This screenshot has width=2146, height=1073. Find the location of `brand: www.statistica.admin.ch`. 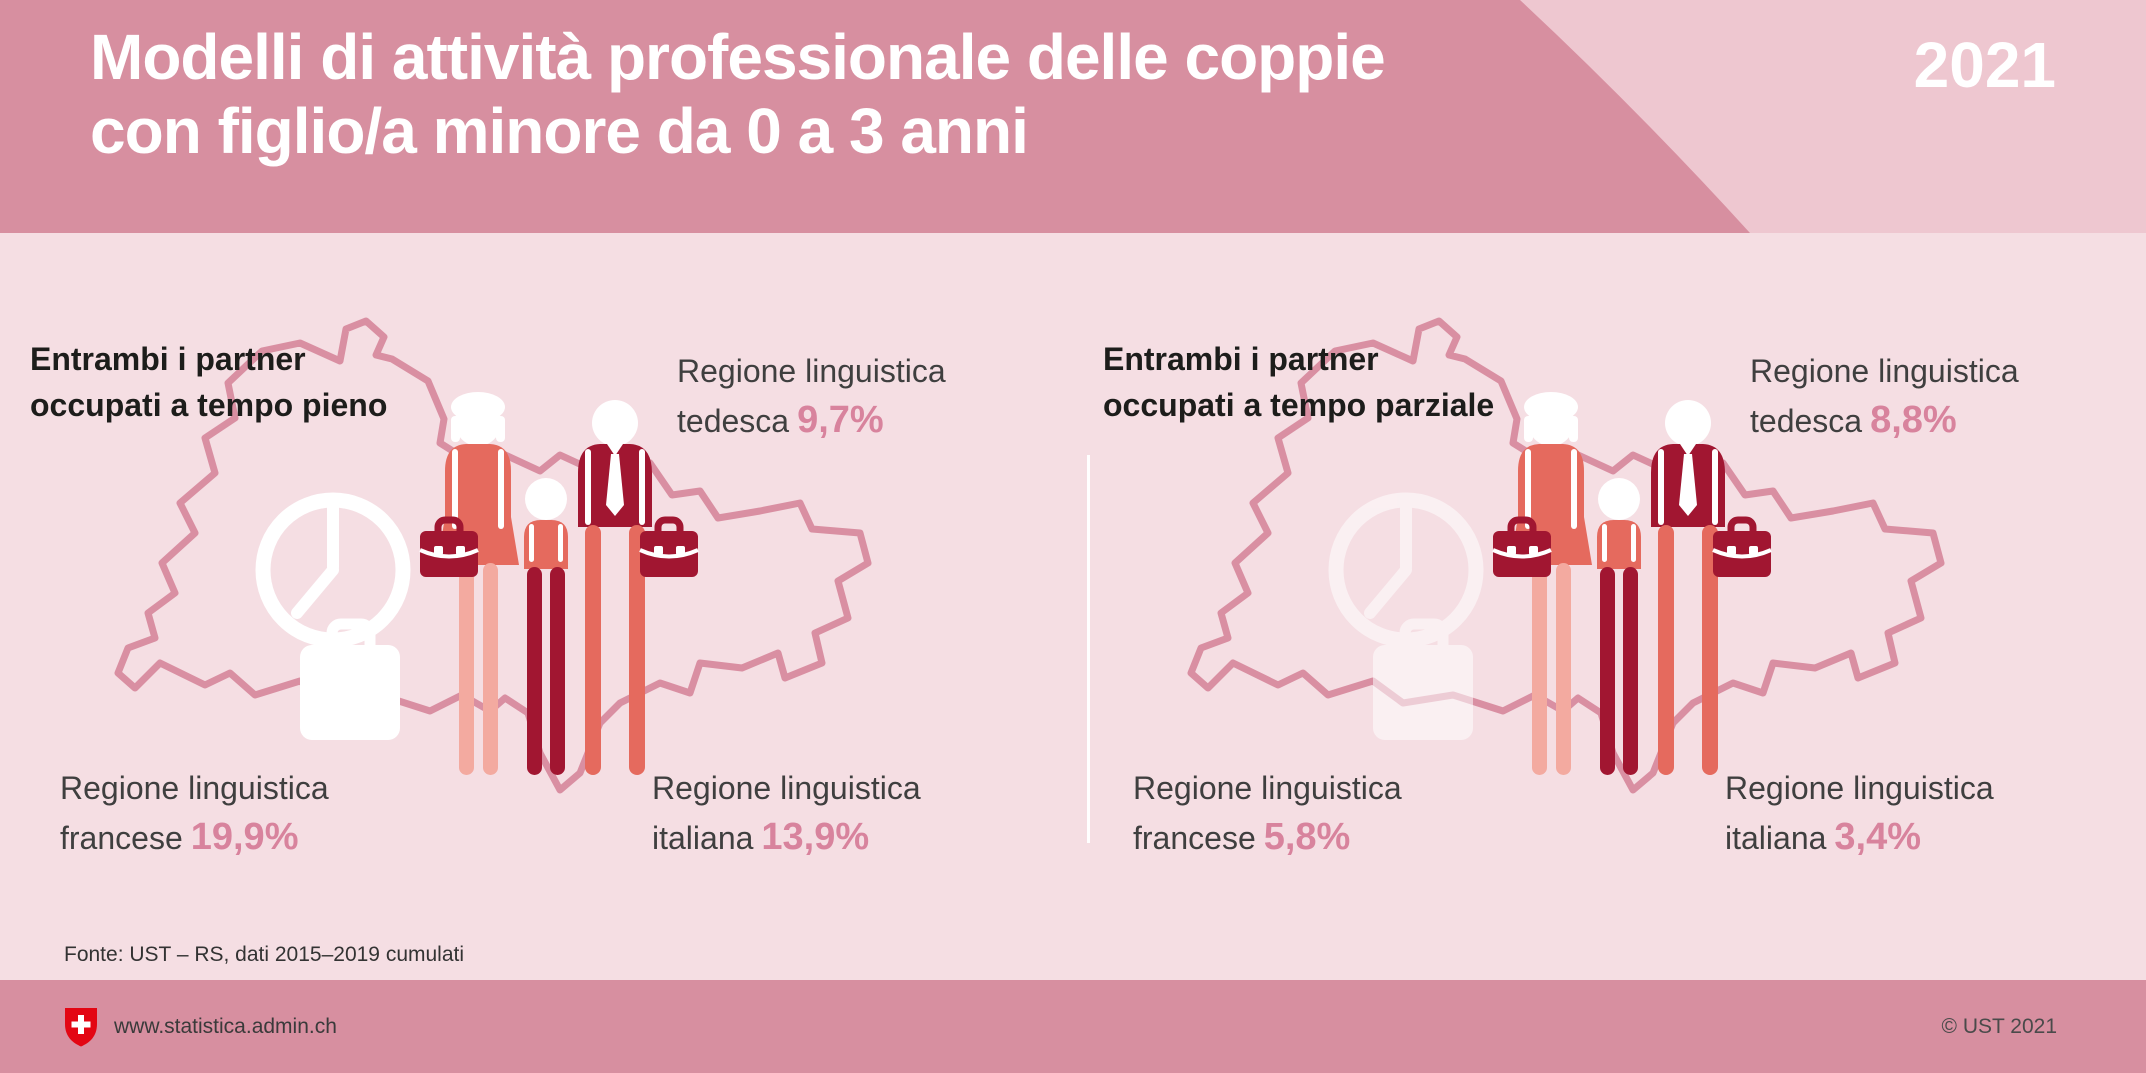

brand: www.statistica.admin.ch is located at coordinates (200, 1026).